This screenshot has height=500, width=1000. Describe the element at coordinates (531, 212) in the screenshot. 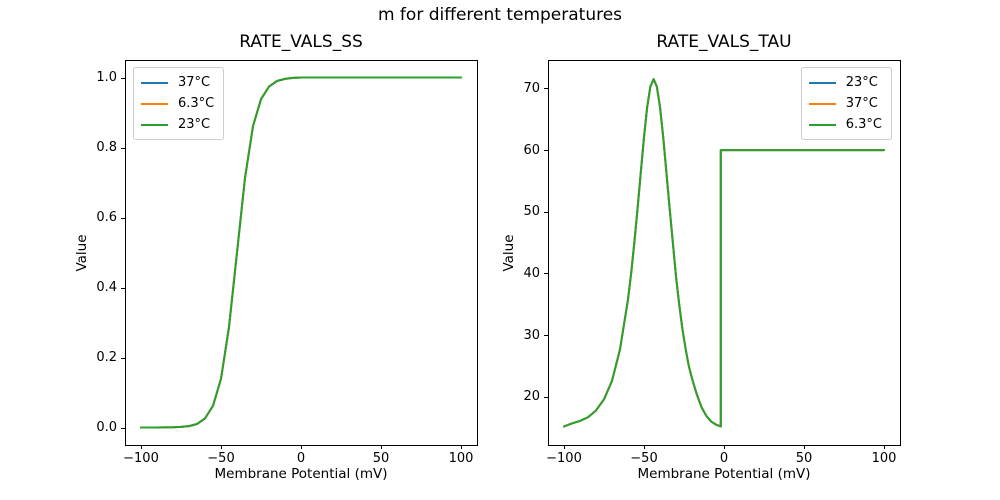

I see `y-tick-label: 50` at that location.